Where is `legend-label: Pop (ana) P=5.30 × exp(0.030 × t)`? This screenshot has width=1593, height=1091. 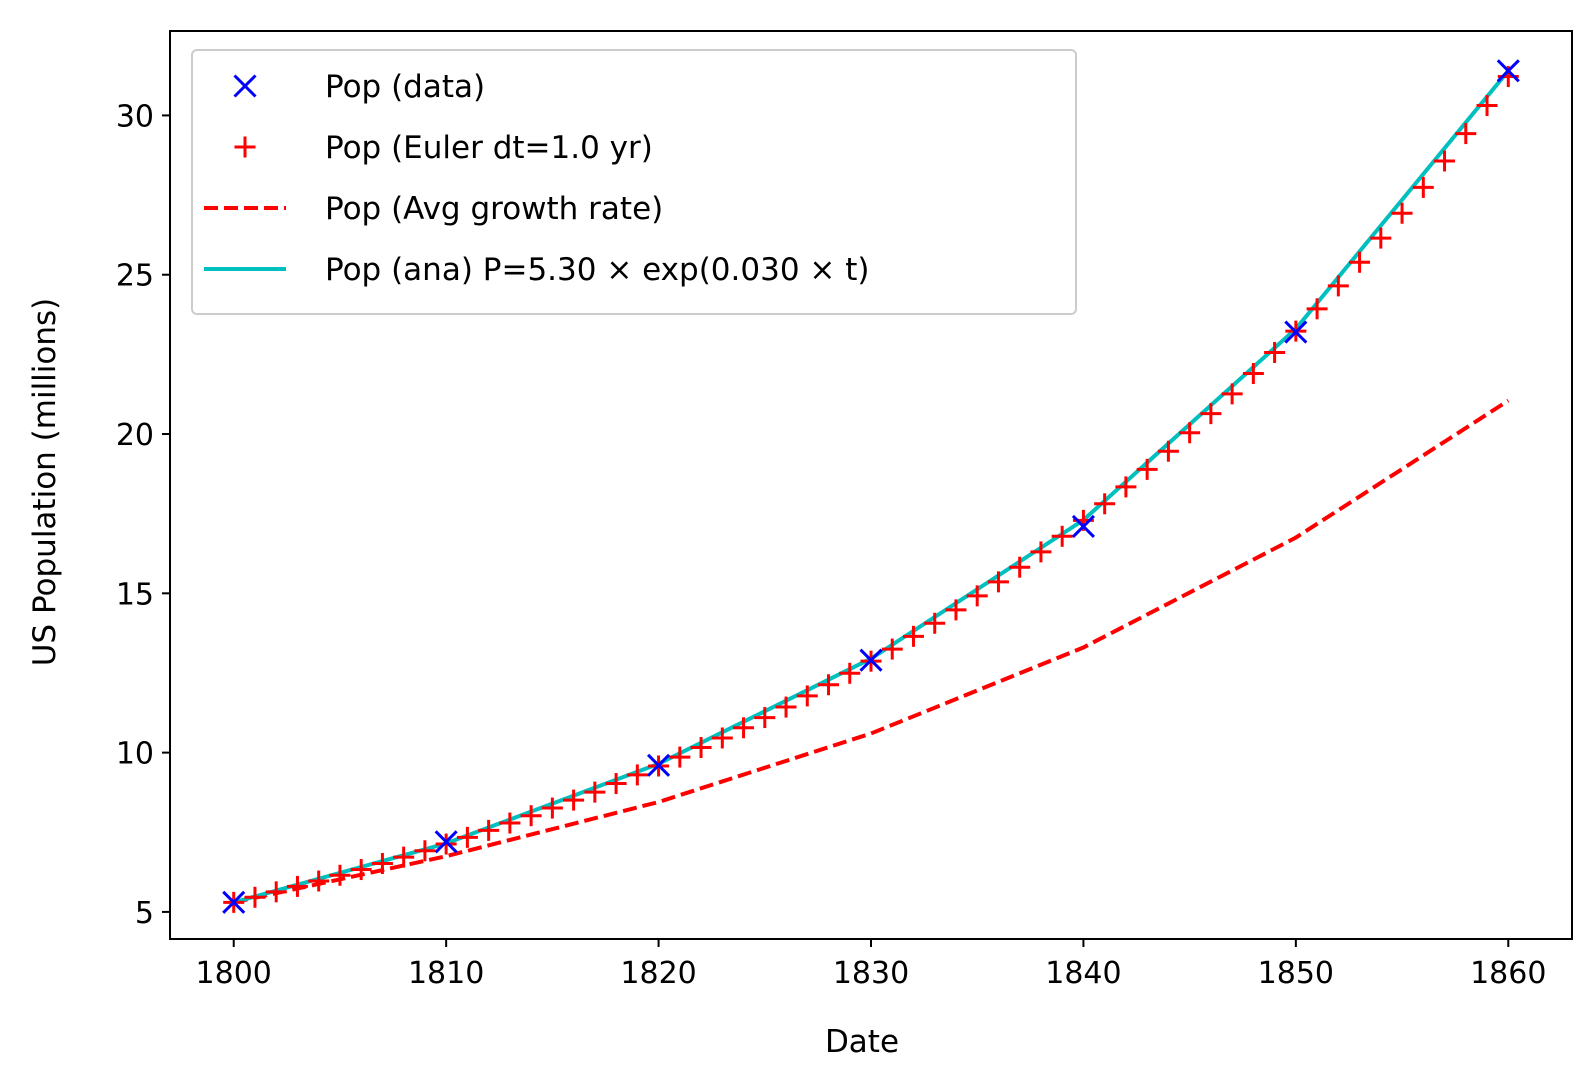
legend-label: Pop (ana) P=5.30 × exp(0.030 × t) is located at coordinates (597, 270).